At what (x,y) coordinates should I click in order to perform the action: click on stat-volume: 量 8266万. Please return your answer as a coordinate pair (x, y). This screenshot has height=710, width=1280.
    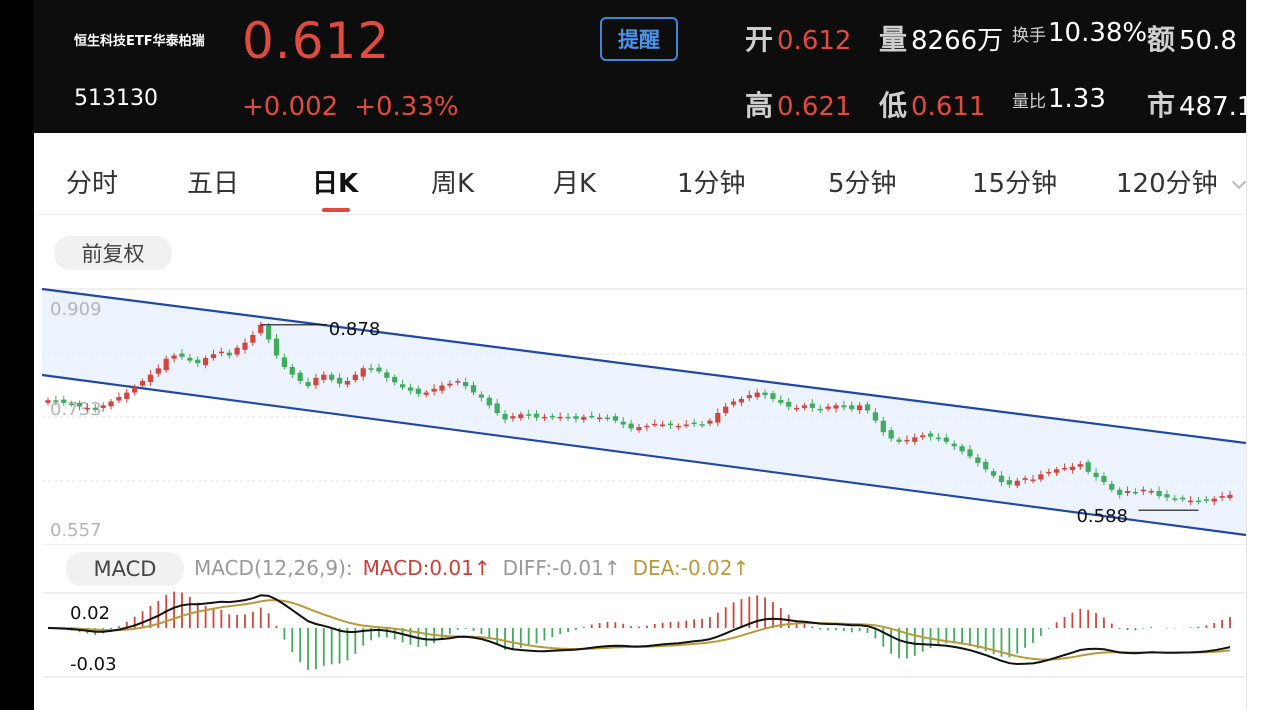
    Looking at the image, I should click on (941, 38).